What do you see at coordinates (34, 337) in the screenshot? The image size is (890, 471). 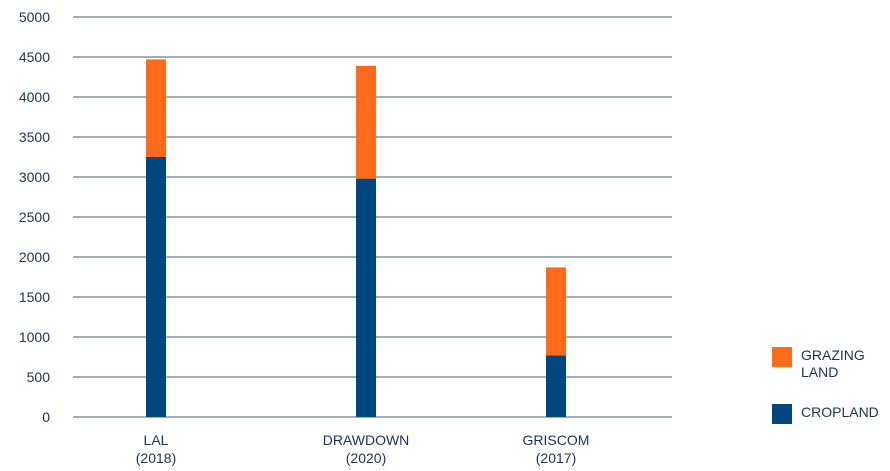 I see `y-tick-label-1000: 1000` at bounding box center [34, 337].